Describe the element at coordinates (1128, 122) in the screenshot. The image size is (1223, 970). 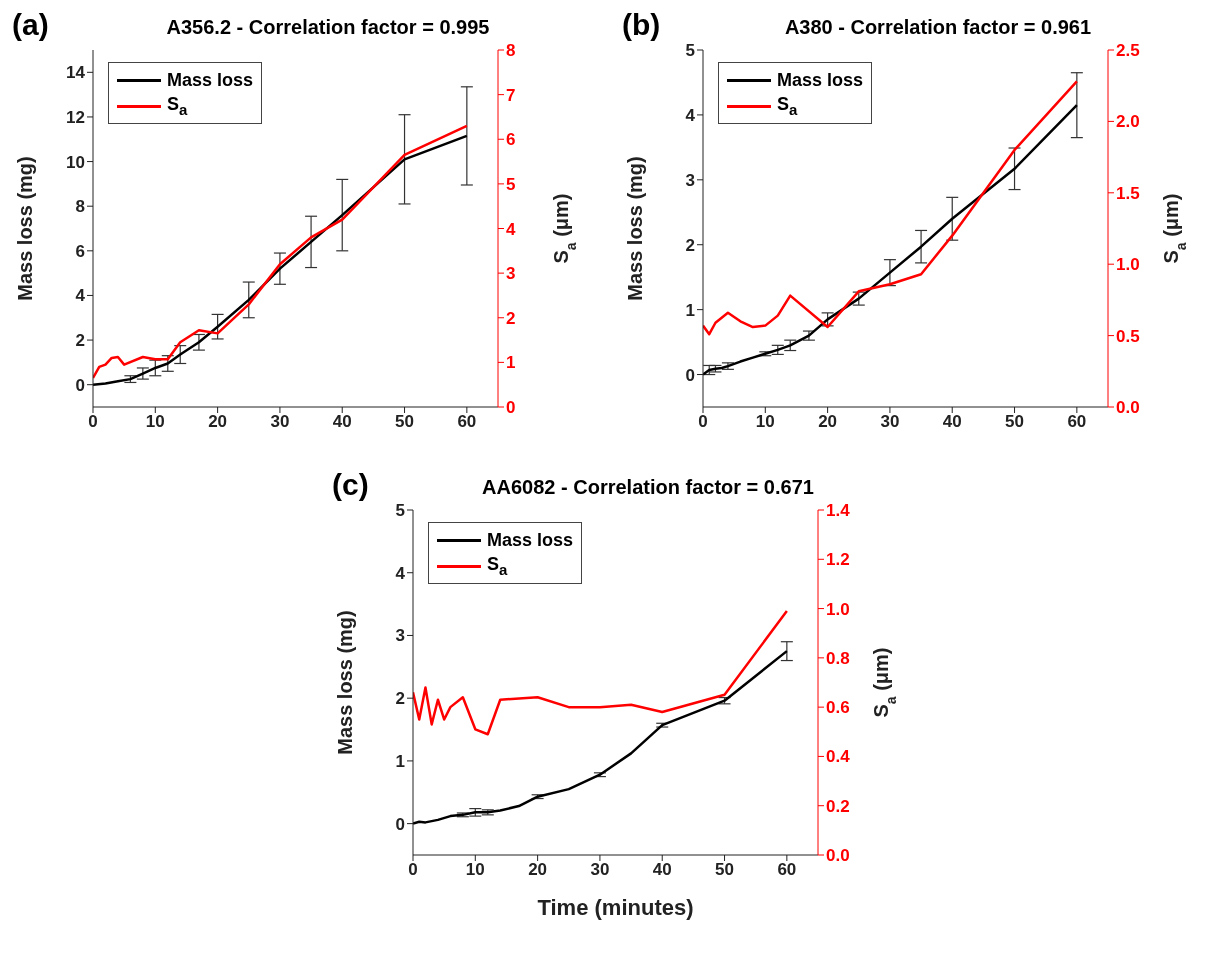
I see `y2-tick-label: 2.0` at that location.